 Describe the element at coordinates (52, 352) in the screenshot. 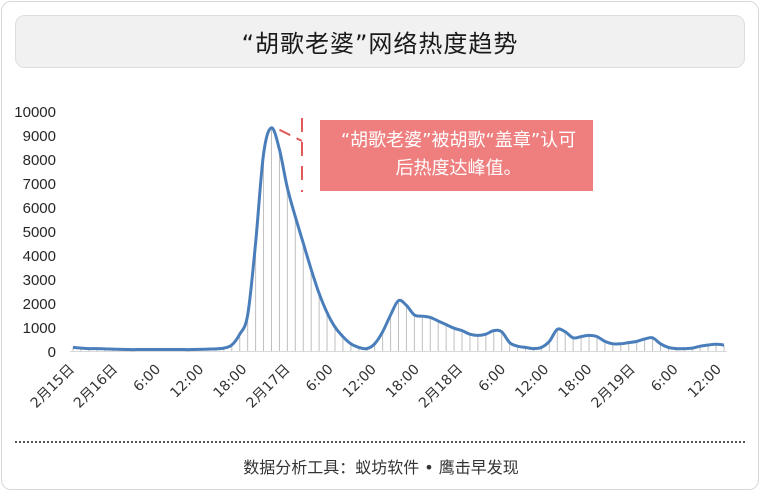

I see `y-tick-label: 0` at that location.